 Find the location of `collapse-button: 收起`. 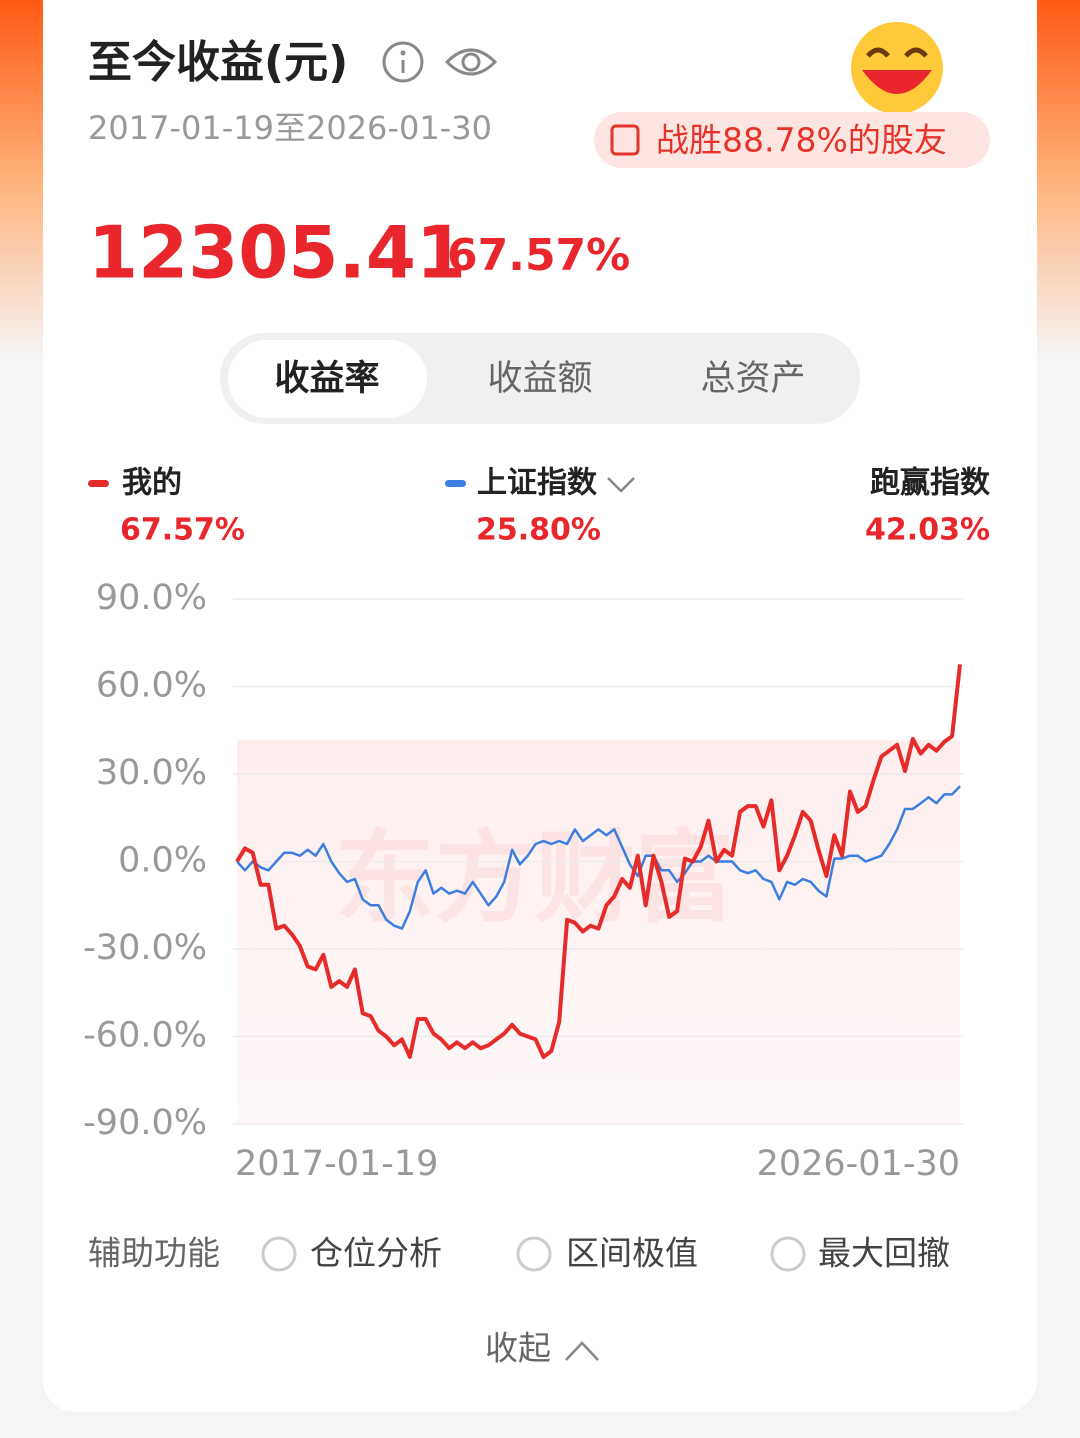

collapse-button: 收起 is located at coordinates (542, 1348).